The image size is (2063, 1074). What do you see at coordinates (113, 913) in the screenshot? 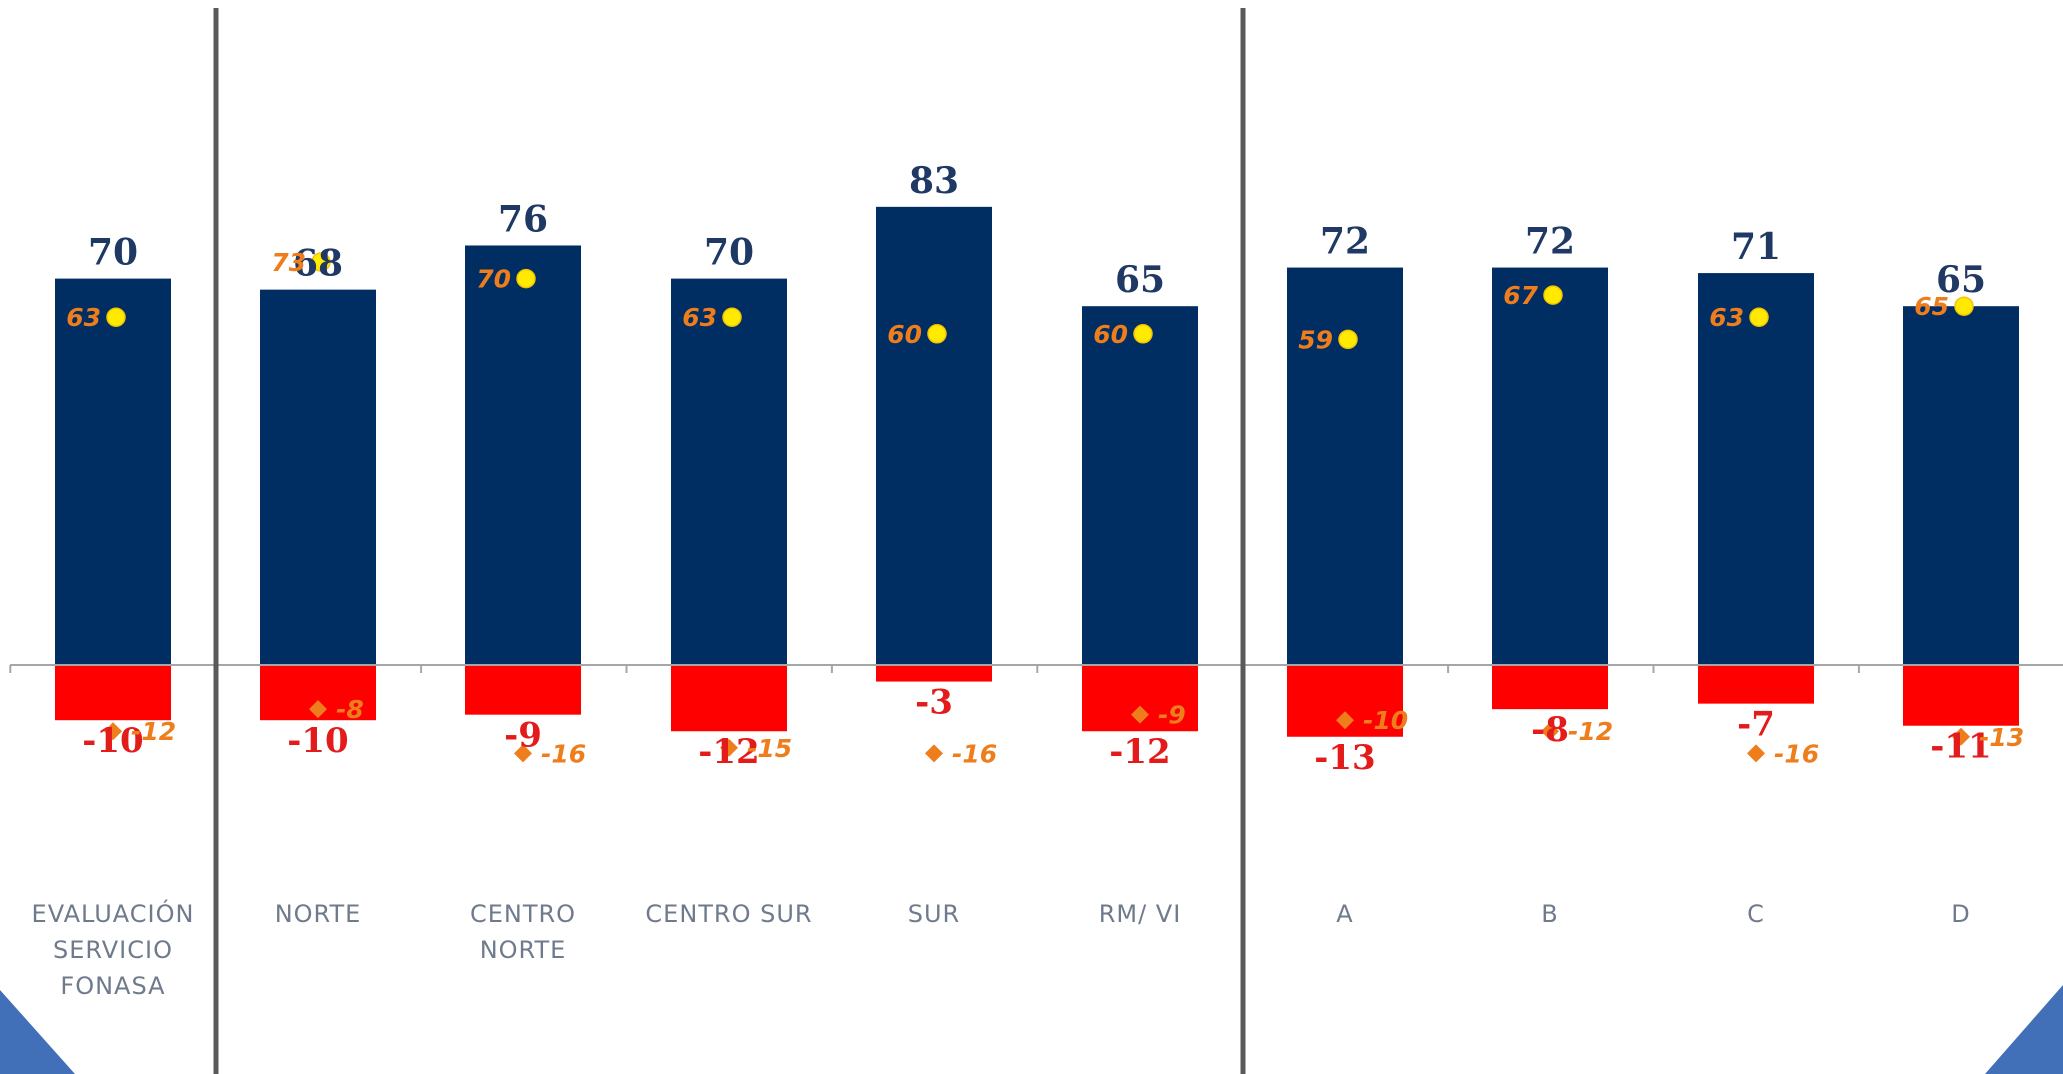
I see `category-label-line: EVALUACIÓN` at bounding box center [113, 913].